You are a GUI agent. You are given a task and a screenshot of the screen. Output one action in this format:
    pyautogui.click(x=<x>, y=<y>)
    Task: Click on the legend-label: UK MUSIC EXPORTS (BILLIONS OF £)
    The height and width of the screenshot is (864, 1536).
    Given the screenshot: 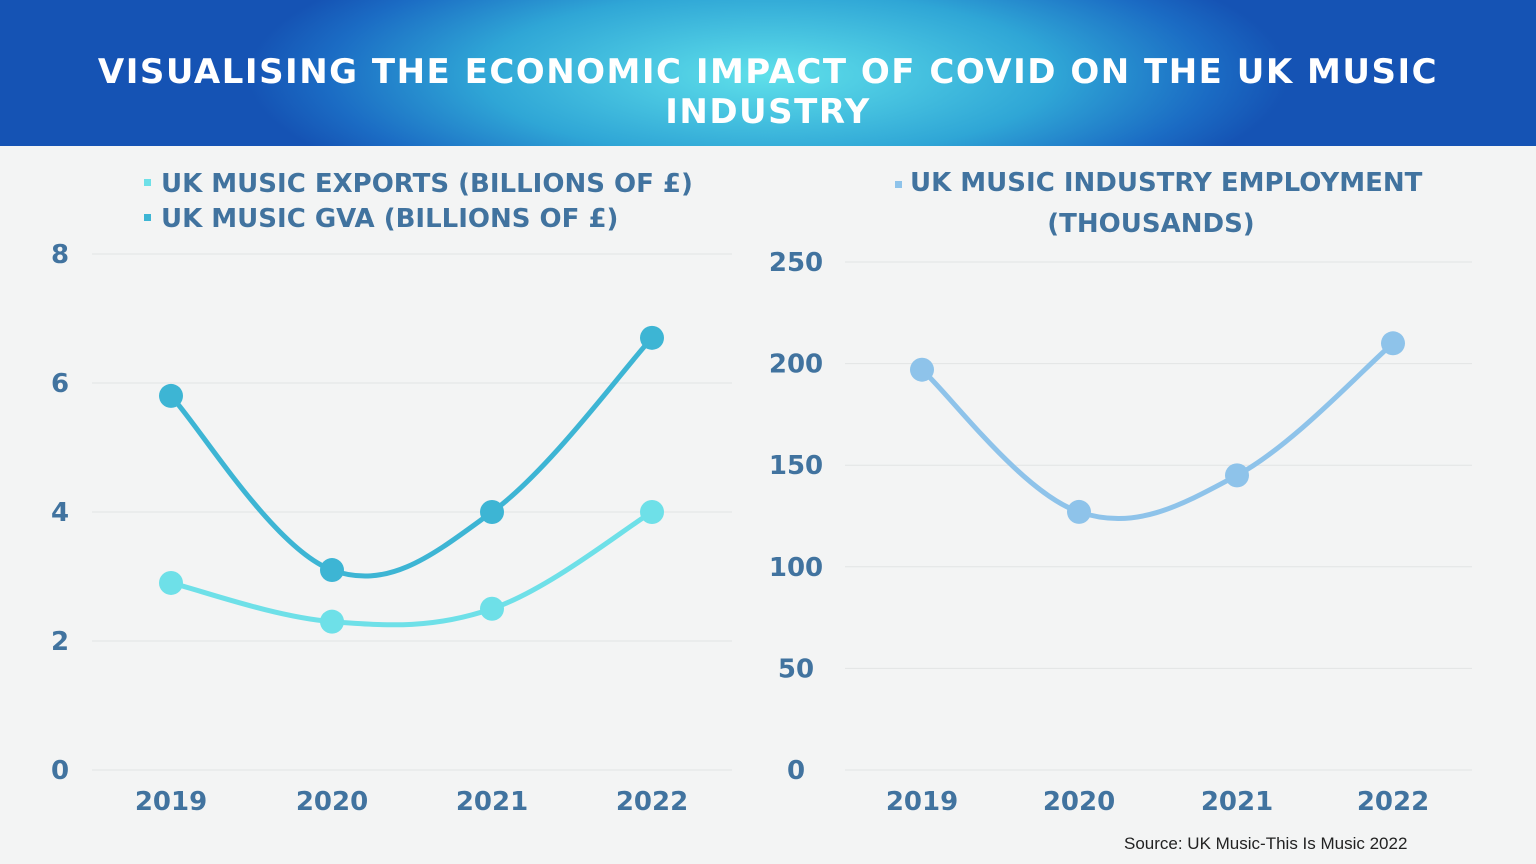 What is the action you would take?
    pyautogui.click(x=427, y=184)
    